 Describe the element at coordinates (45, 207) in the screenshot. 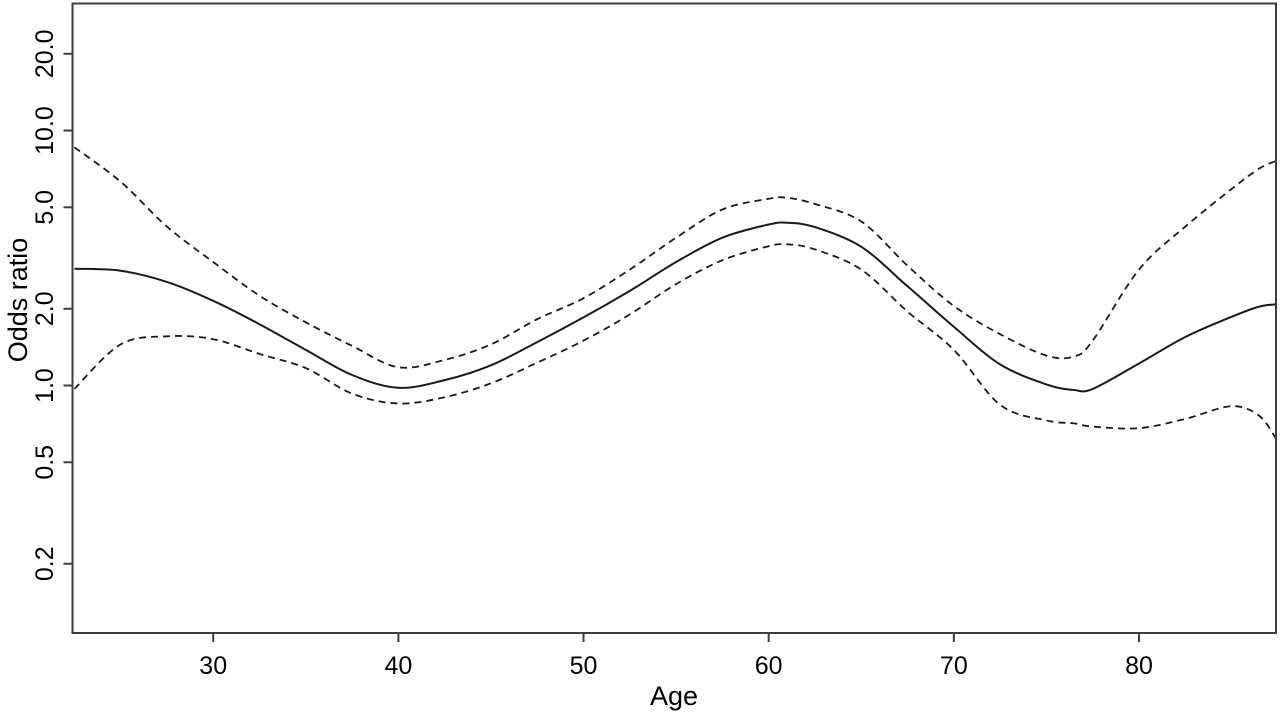

I see `y-tick-label: 5.0` at that location.